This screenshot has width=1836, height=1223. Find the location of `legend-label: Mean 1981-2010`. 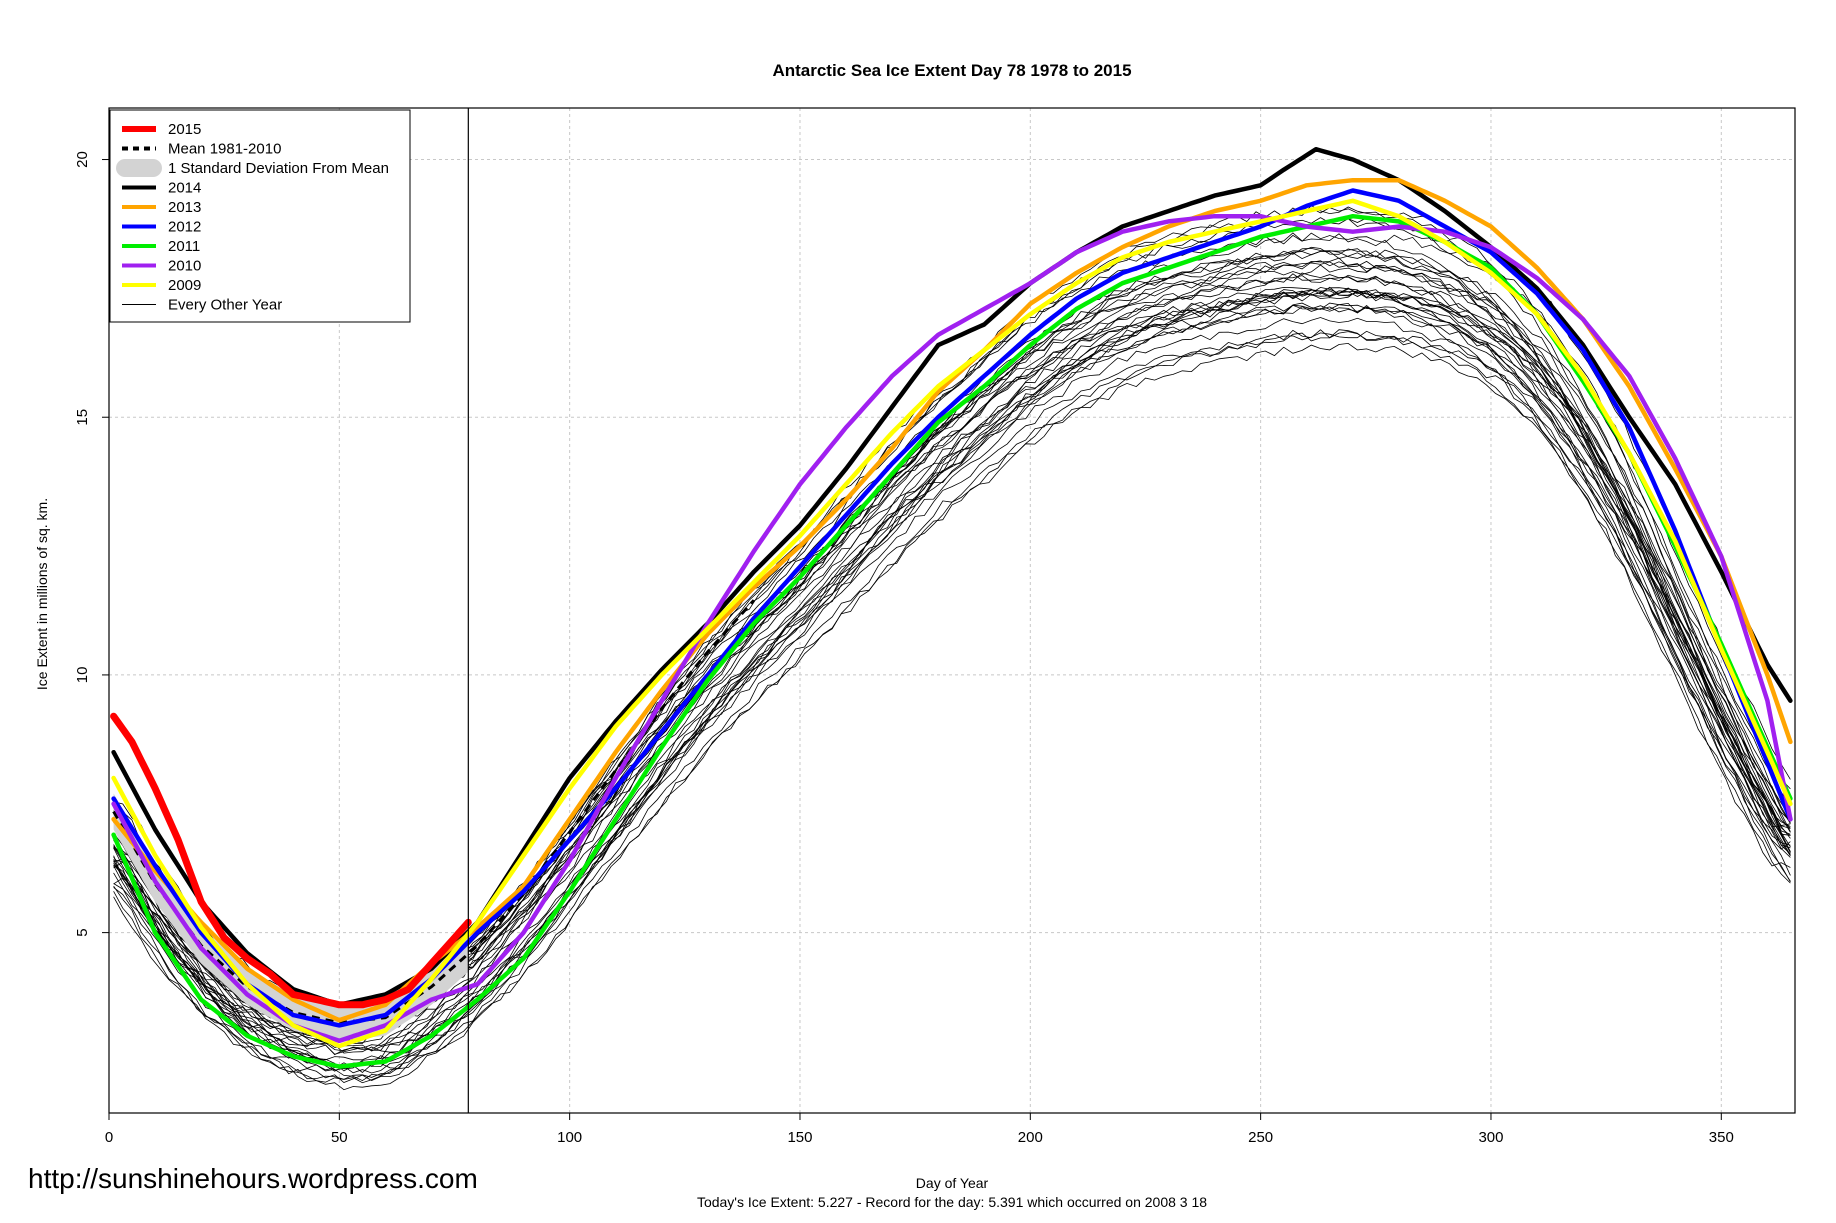

legend-label: Mean 1981-2010 is located at coordinates (224, 149).